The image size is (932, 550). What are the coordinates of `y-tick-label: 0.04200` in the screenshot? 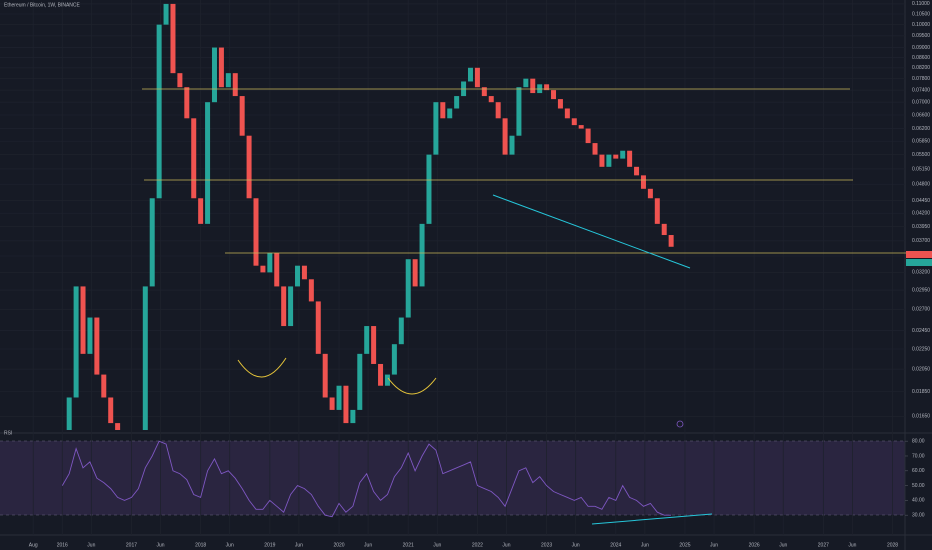 It's located at (921, 214).